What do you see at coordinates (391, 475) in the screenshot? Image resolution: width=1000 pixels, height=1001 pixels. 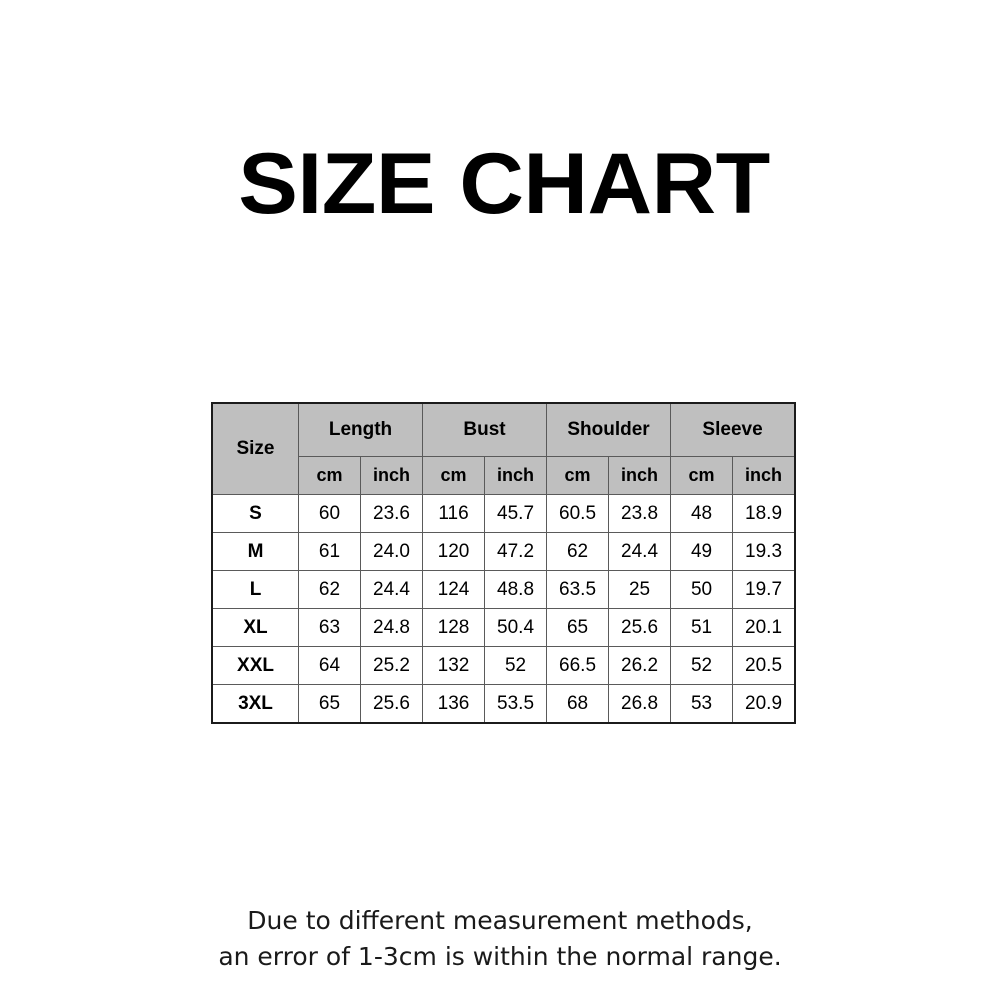 I see `unit-header-length-inch: inch` at bounding box center [391, 475].